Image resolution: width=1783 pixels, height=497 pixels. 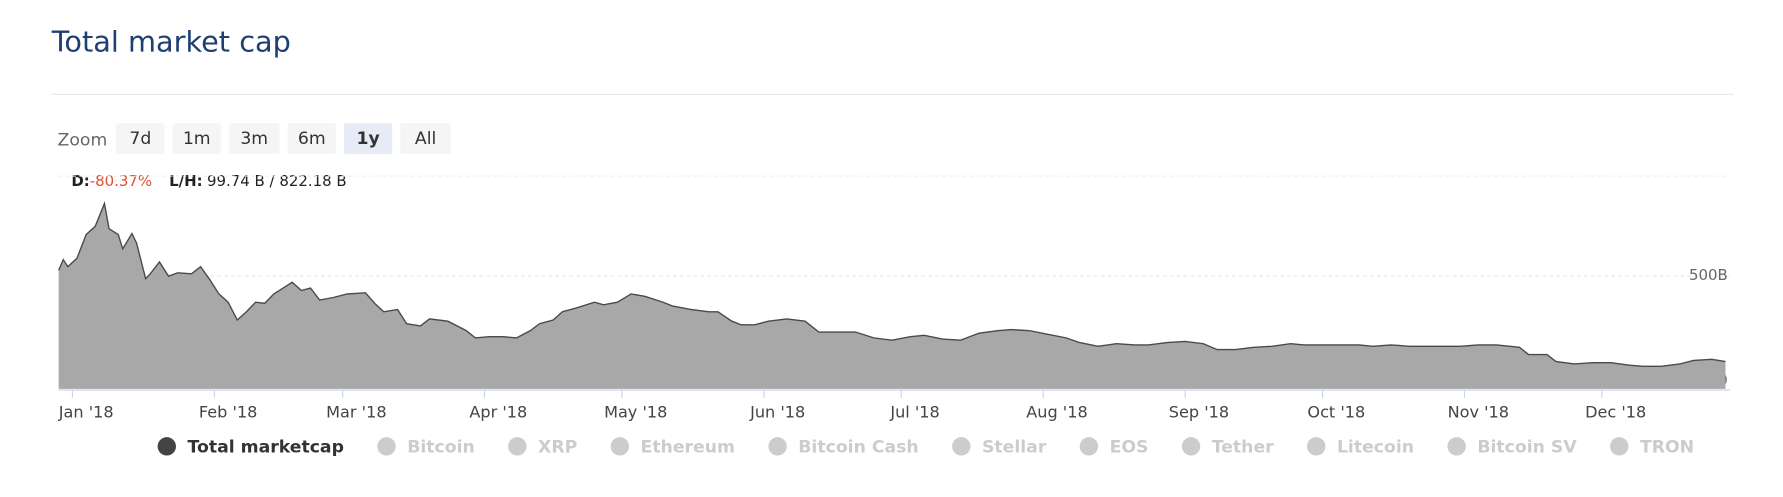 I want to click on stat-value: -80.37%, so click(x=121, y=181).